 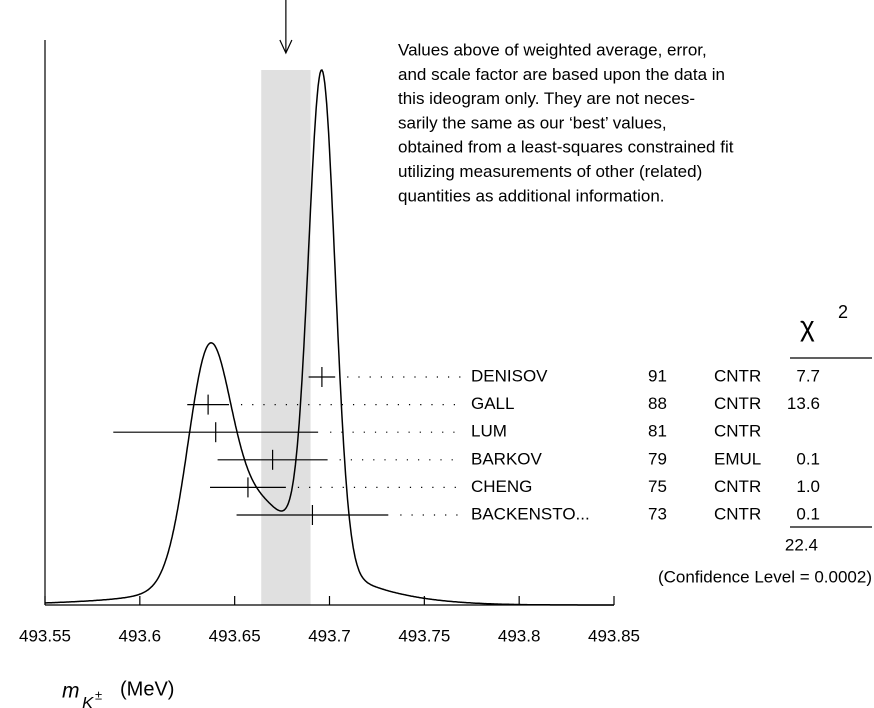 I want to click on note-line: this ideogram only. They are not neces-, so click(x=546, y=98).